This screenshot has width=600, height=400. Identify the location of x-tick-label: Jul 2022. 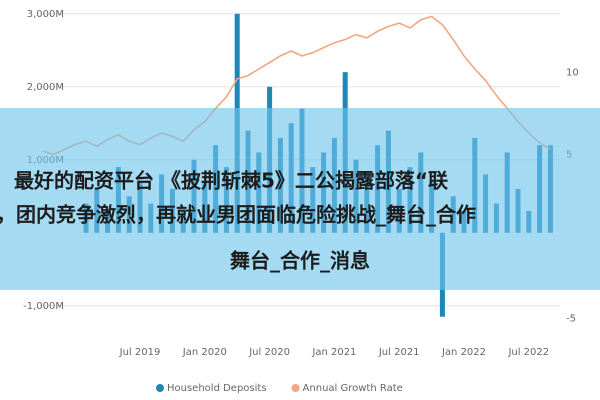
(528, 352).